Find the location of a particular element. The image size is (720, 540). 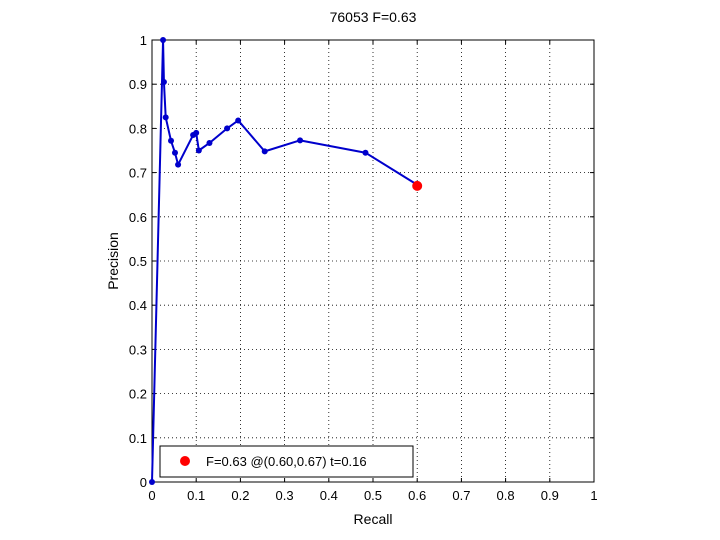

y-tick-label: 0.1 is located at coordinates (138, 438).